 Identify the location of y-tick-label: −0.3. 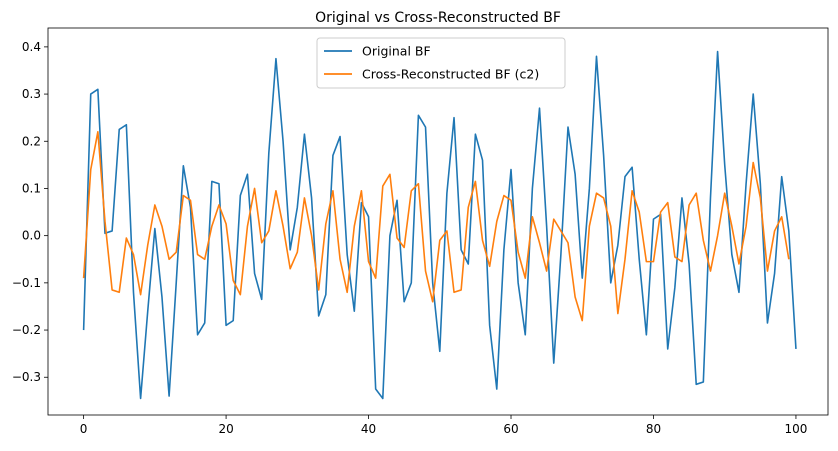
(26, 377).